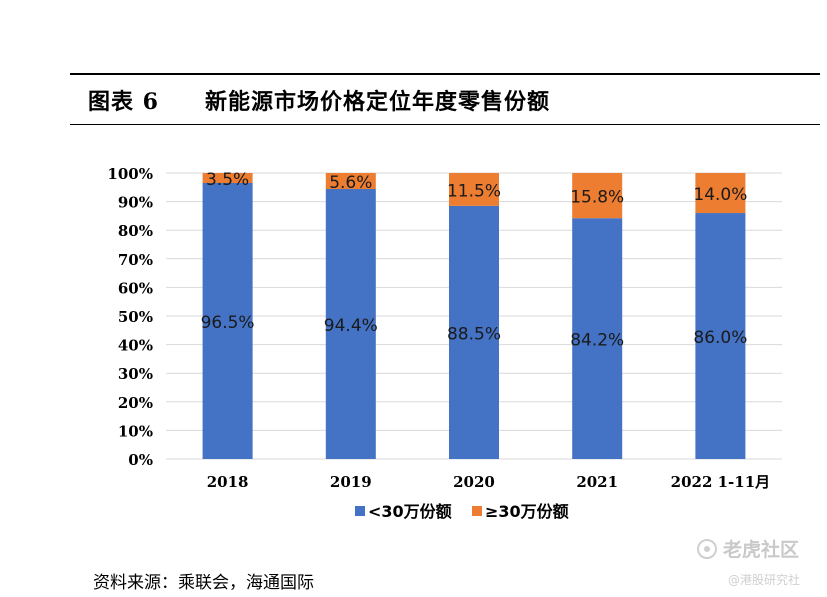 The width and height of the screenshot is (827, 597). What do you see at coordinates (378, 102) in the screenshot?
I see `figure-title: 新能源市场价格定位年度零售份额` at bounding box center [378, 102].